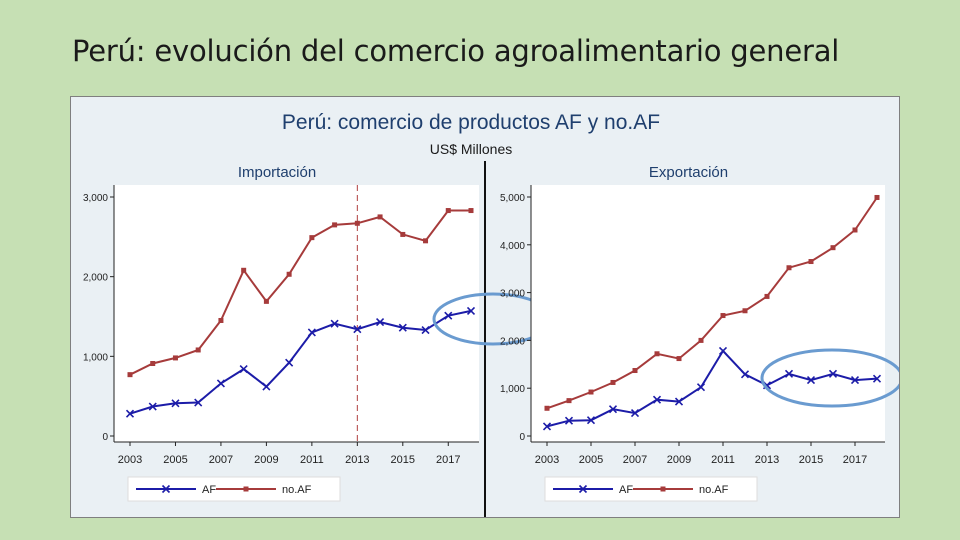 Image resolution: width=960 pixels, height=540 pixels. I want to click on legend-marker-af, so click(583, 489).